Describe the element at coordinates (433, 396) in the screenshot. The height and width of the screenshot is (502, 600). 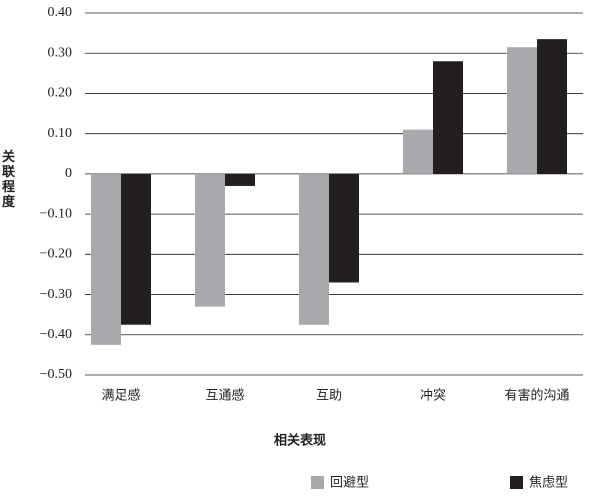
I see `x-tick-label: 冲突` at that location.